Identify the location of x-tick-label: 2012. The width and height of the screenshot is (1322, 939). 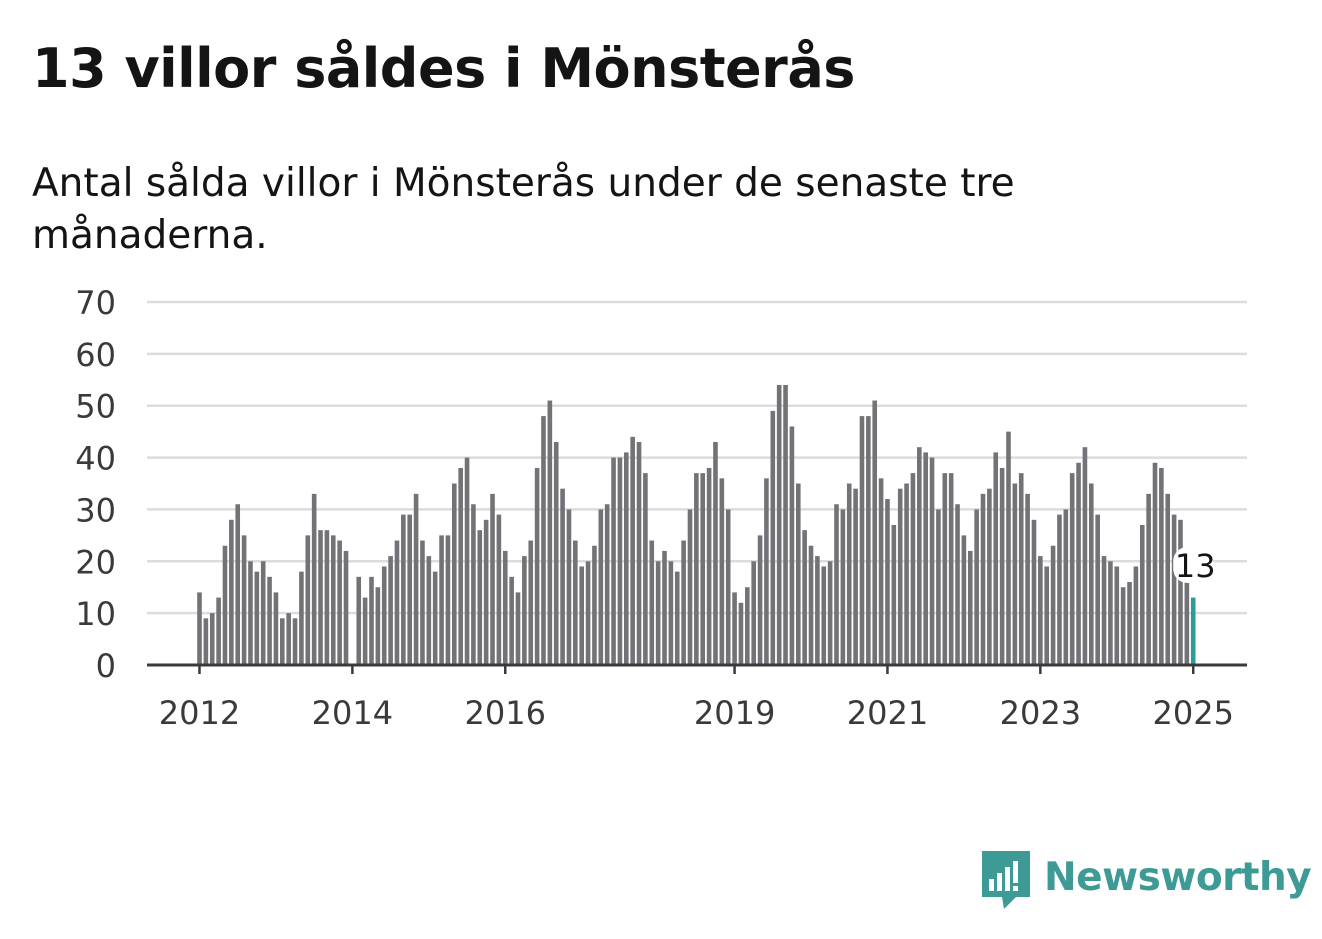
(199, 713).